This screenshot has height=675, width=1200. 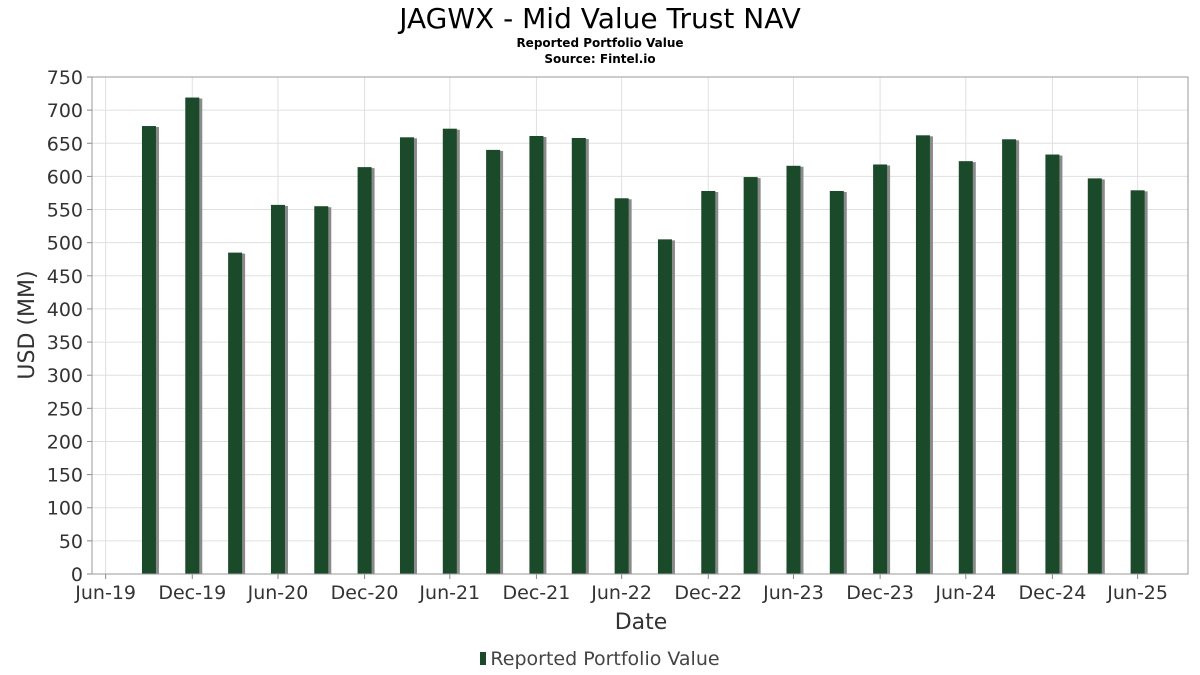 I want to click on y-tick-label: 350, so click(x=65, y=343).